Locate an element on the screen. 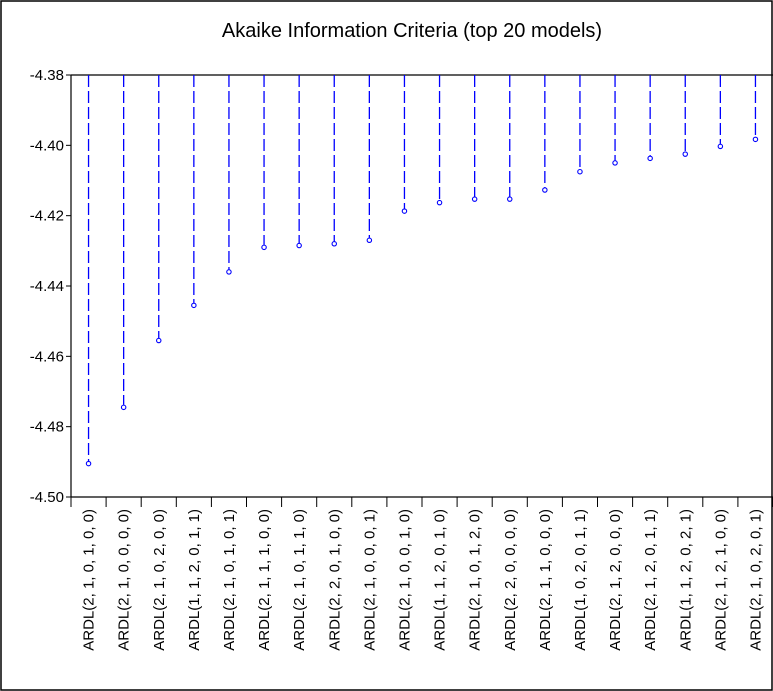 The height and width of the screenshot is (691, 773). x-category-label: ARDL(2, 1, 0, 2, 0, 1) is located at coordinates (755, 580).